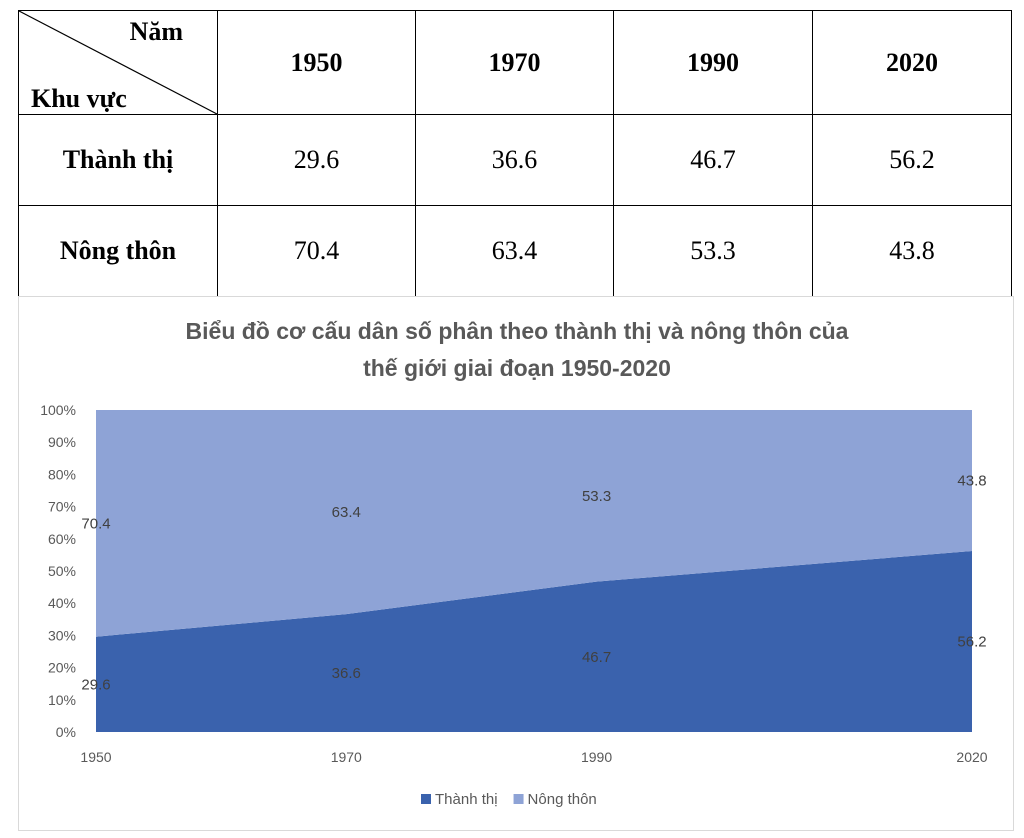 Image resolution: width=1024 pixels, height=838 pixels. What do you see at coordinates (62, 507) in the screenshot?
I see `y-tick-label: 70%` at bounding box center [62, 507].